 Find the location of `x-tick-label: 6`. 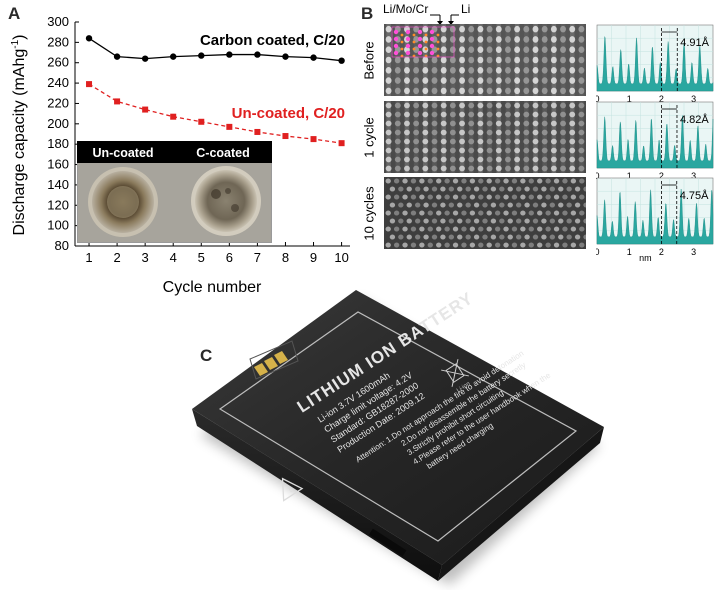

x-tick-label: 6 is located at coordinates (229, 257).